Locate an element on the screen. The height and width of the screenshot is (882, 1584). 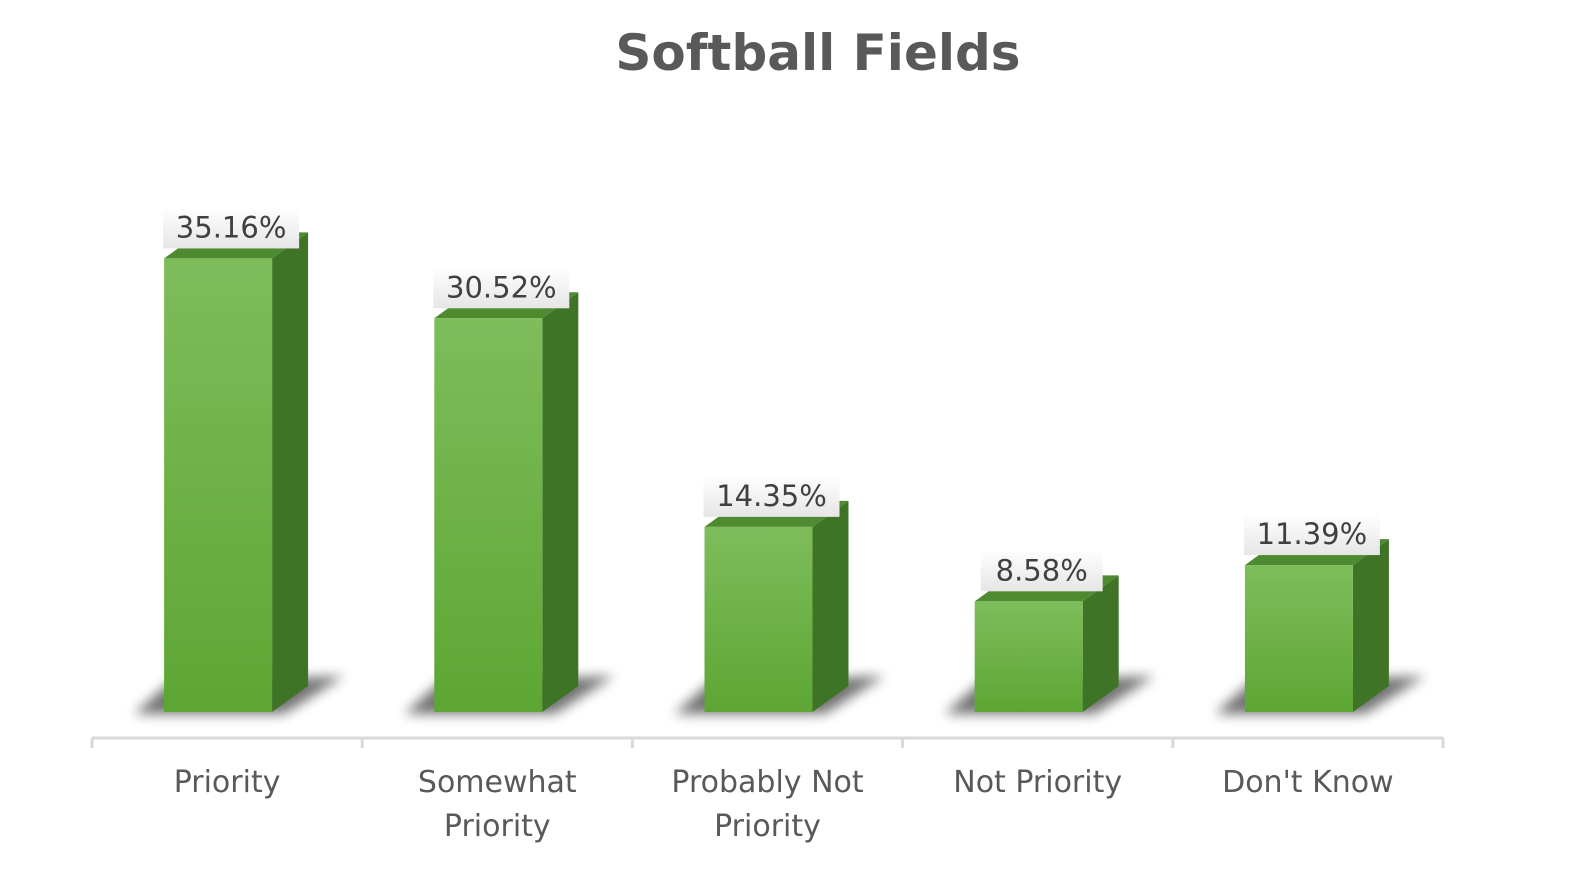
data-label: 30.52% is located at coordinates (501, 287).